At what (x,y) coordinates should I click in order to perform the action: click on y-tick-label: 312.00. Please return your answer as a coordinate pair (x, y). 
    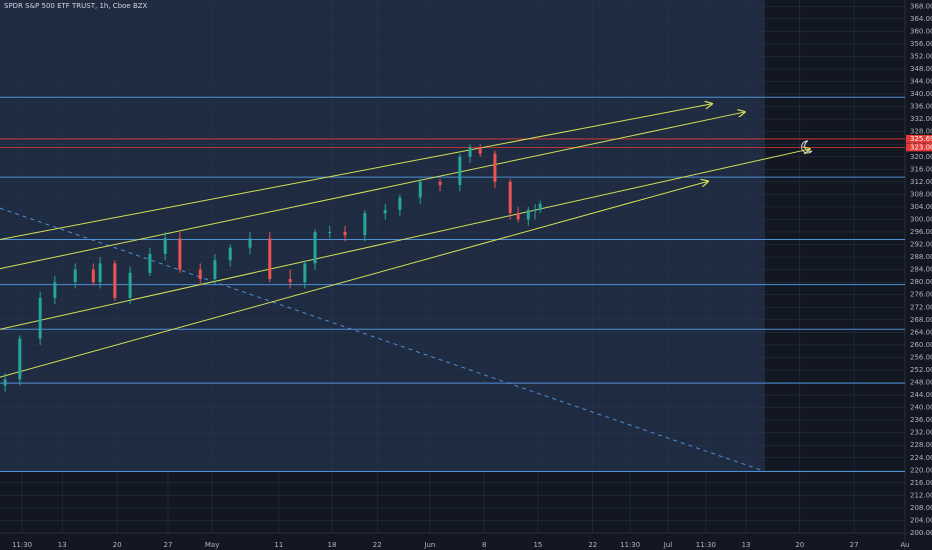
    Looking at the image, I should click on (921, 182).